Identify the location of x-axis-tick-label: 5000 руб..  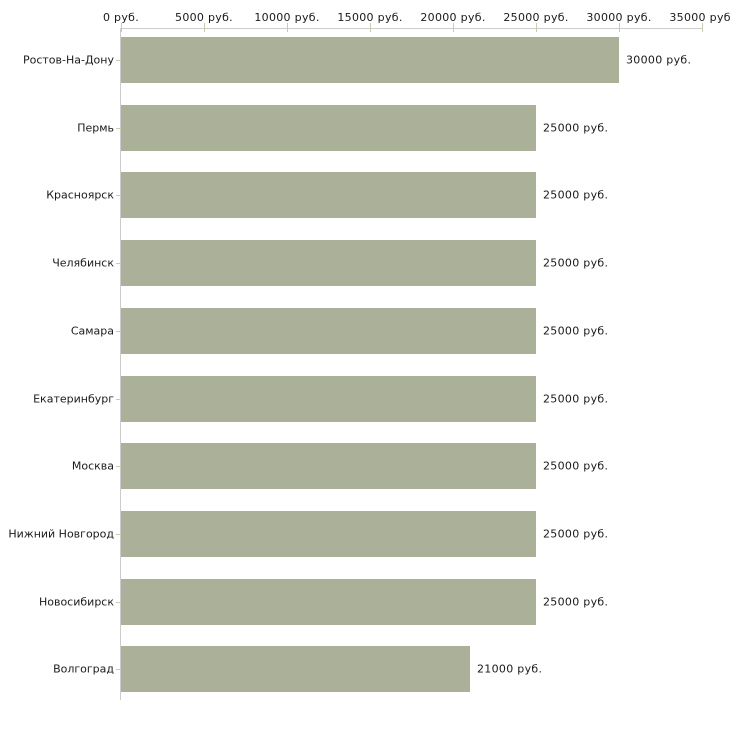
(204, 17).